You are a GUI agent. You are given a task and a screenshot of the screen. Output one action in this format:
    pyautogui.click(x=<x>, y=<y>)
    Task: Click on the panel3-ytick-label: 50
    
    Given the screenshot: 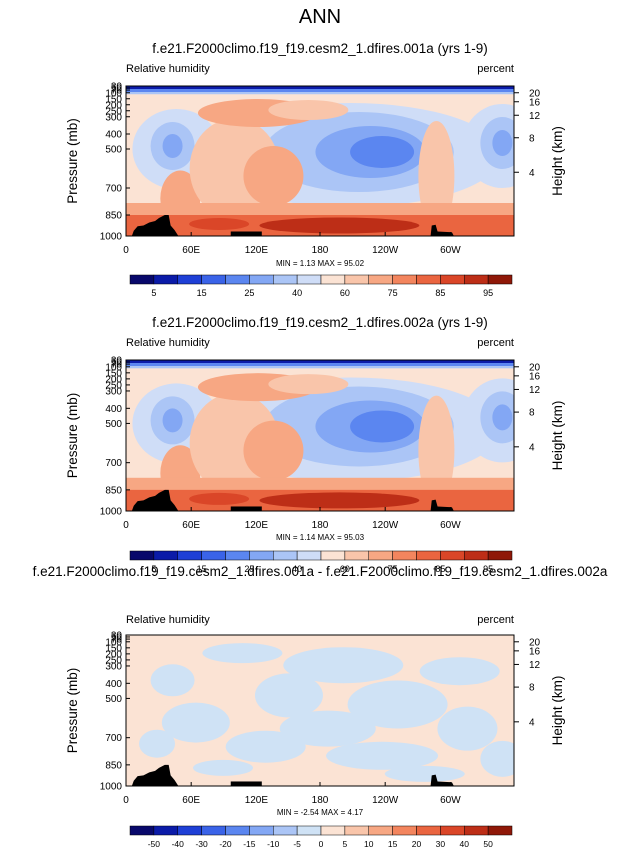 What is the action you would take?
    pyautogui.click(x=117, y=637)
    